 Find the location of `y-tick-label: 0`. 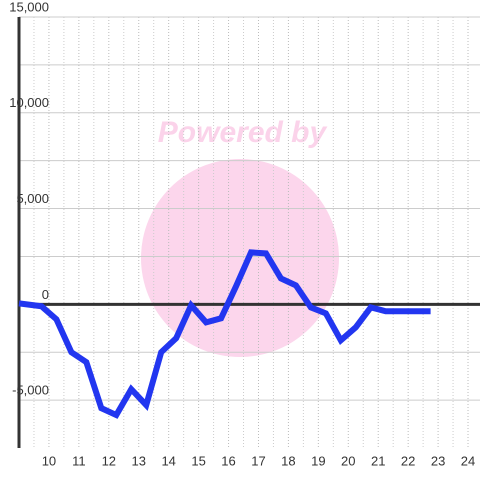

y-tick-label: 0 is located at coordinates (45, 294).